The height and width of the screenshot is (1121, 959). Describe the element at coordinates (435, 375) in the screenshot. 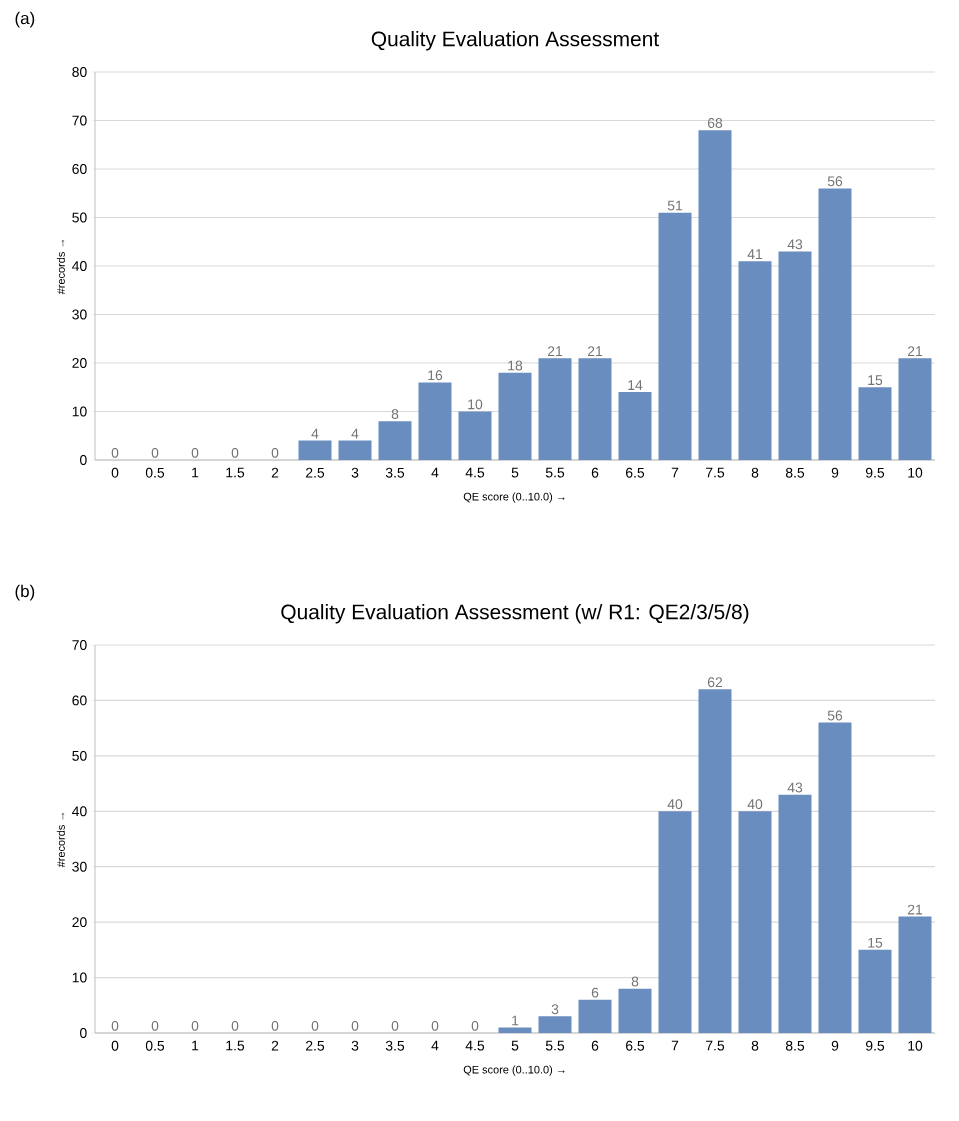

I see `data-label: 16` at that location.